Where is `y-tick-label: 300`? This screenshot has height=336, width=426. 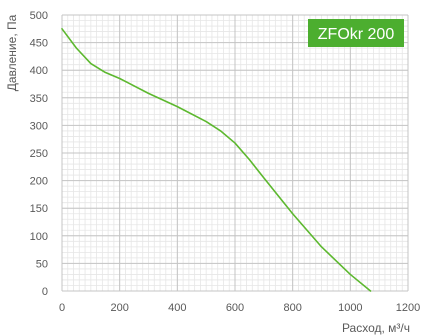
y-tick-label: 300 is located at coordinates (39, 126).